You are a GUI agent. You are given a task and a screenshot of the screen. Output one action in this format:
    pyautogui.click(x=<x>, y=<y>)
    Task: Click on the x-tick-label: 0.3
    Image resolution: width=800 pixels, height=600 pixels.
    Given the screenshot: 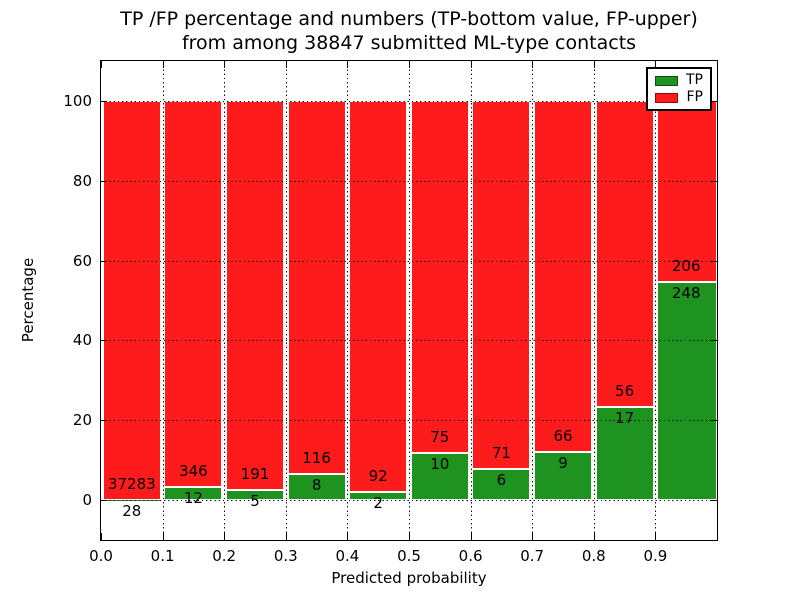 What is the action you would take?
    pyautogui.click(x=285, y=556)
    